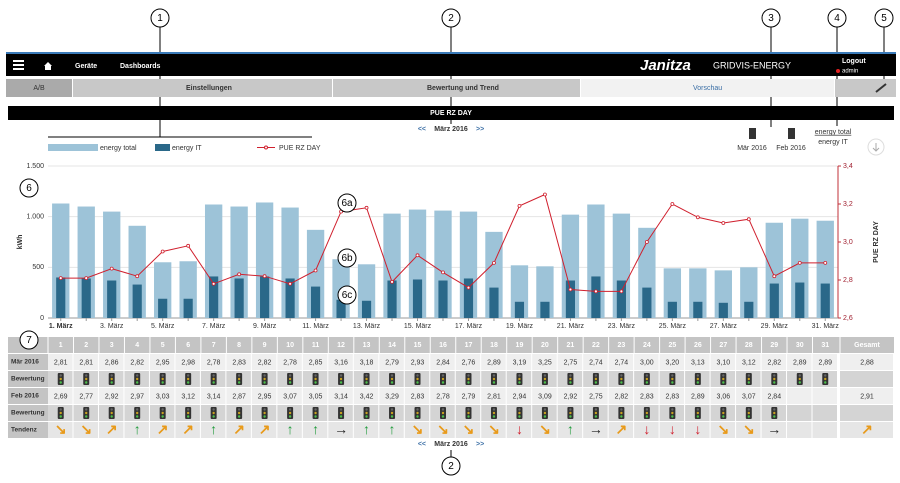  I want to click on y-tick-label: 1.000, so click(35, 217).